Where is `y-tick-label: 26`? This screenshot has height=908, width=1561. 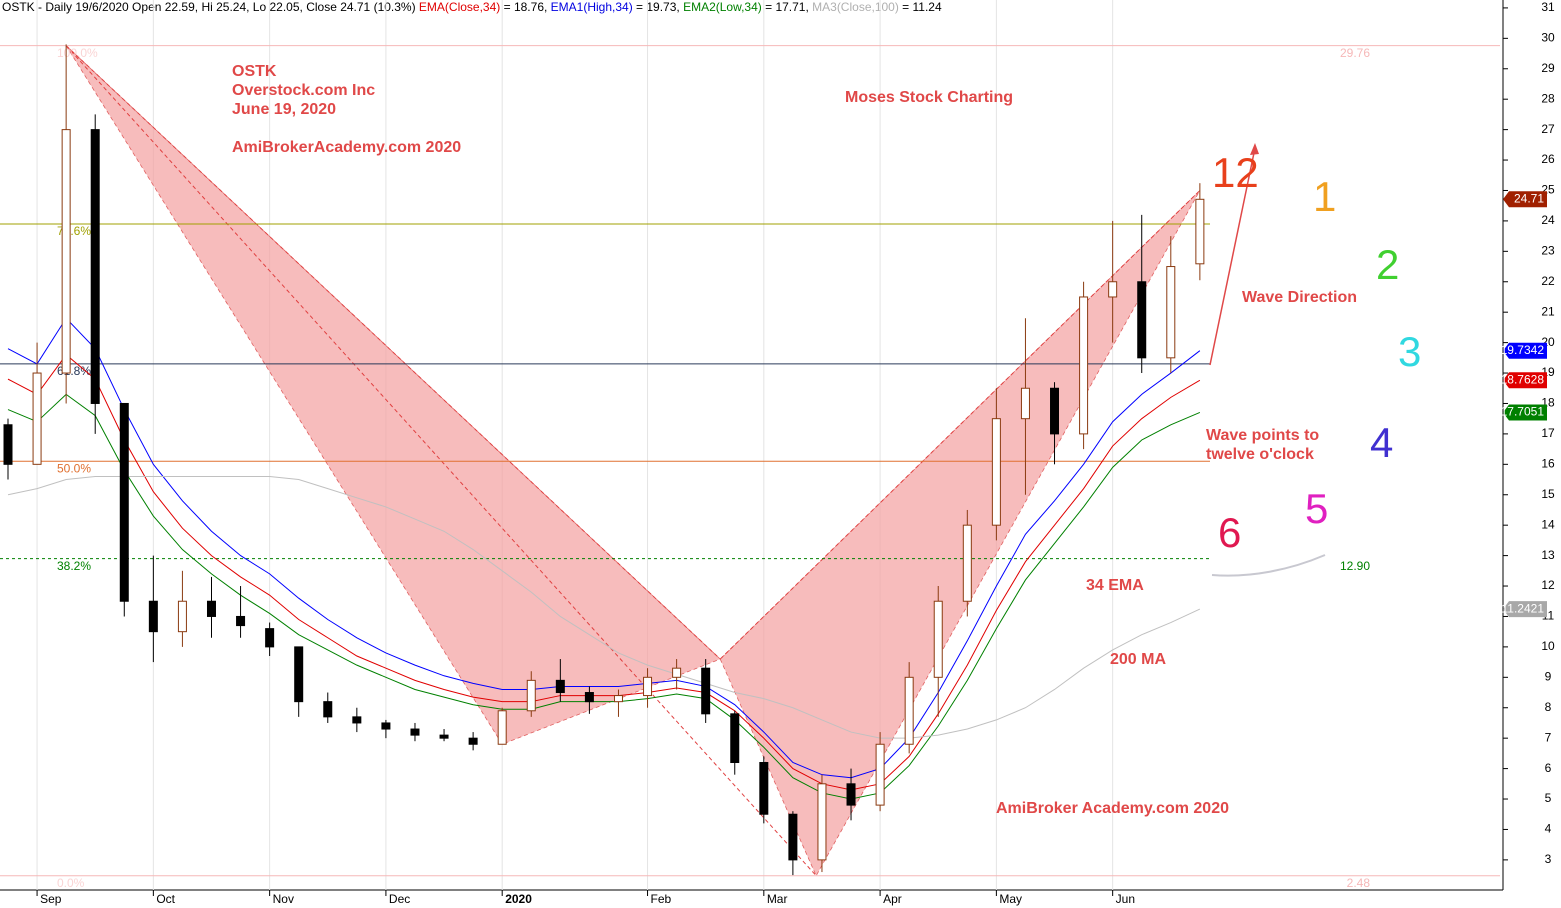
y-tick-label: 26 is located at coordinates (1548, 159).